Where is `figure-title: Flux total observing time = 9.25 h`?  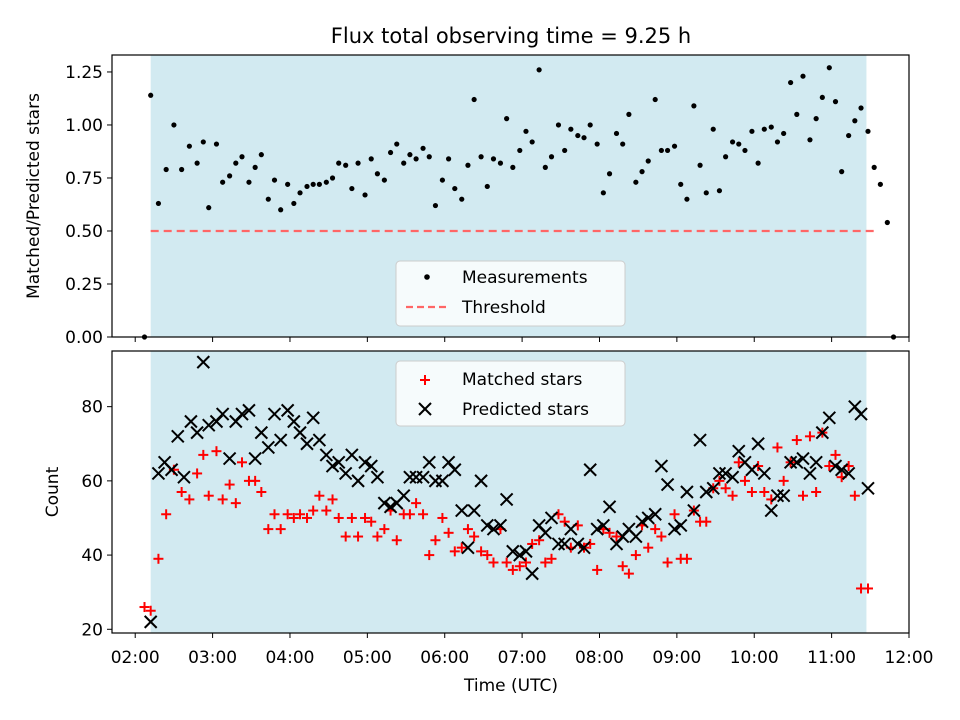 figure-title: Flux total observing time = 9.25 h is located at coordinates (511, 36).